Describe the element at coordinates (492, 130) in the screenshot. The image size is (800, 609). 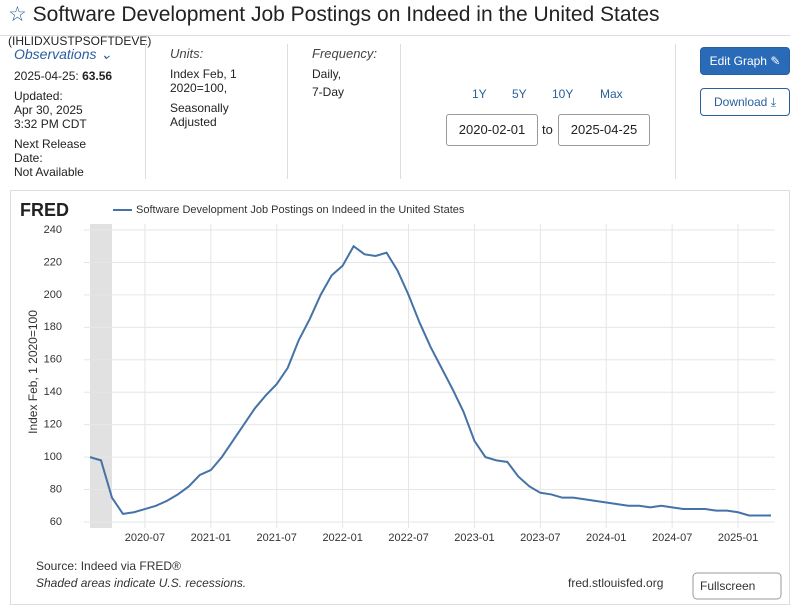
I see `start-date: 2020-02-01` at that location.